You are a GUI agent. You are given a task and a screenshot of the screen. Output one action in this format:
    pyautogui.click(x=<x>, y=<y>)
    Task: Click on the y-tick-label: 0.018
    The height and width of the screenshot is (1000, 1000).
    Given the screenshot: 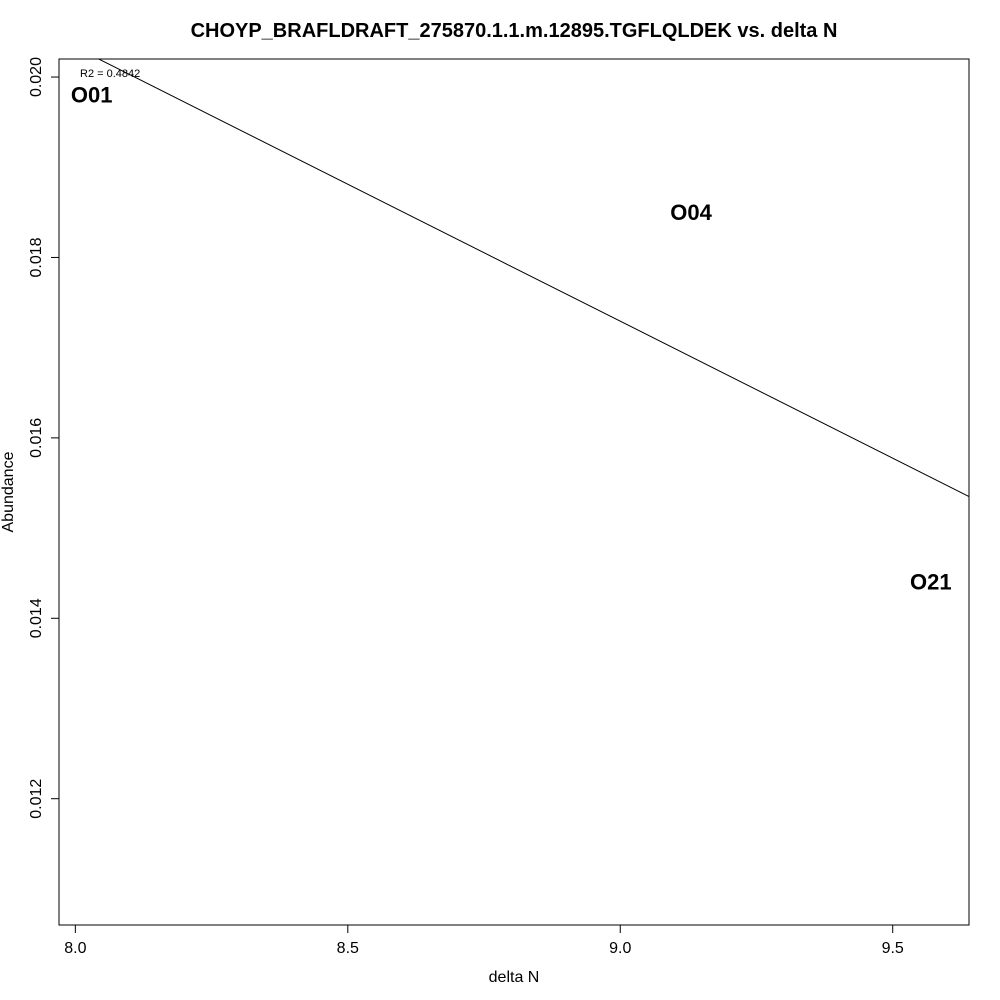 What is the action you would take?
    pyautogui.click(x=36, y=257)
    